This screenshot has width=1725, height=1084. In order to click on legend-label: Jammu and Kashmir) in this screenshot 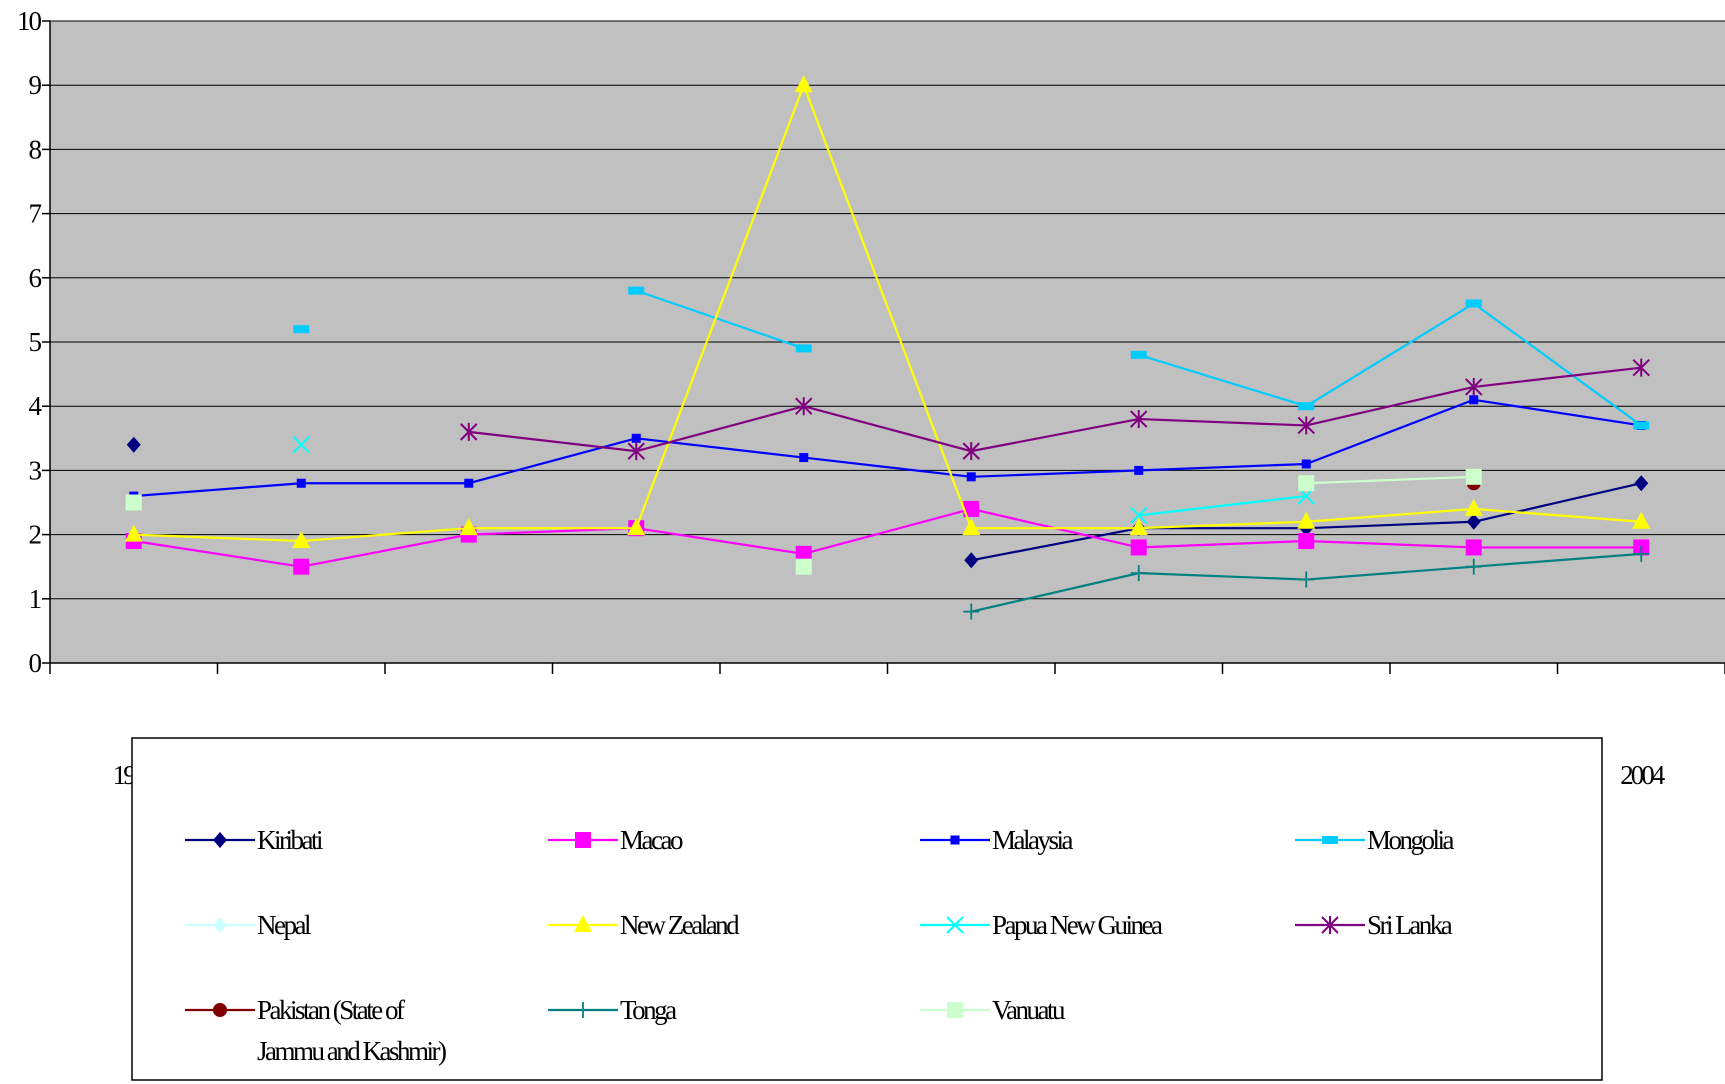, I will do `click(351, 1051)`.